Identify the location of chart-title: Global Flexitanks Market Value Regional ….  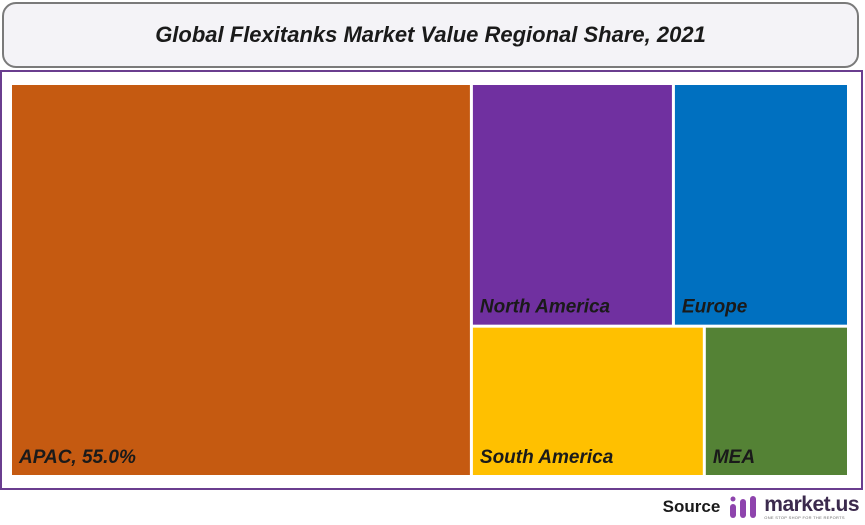
(430, 34).